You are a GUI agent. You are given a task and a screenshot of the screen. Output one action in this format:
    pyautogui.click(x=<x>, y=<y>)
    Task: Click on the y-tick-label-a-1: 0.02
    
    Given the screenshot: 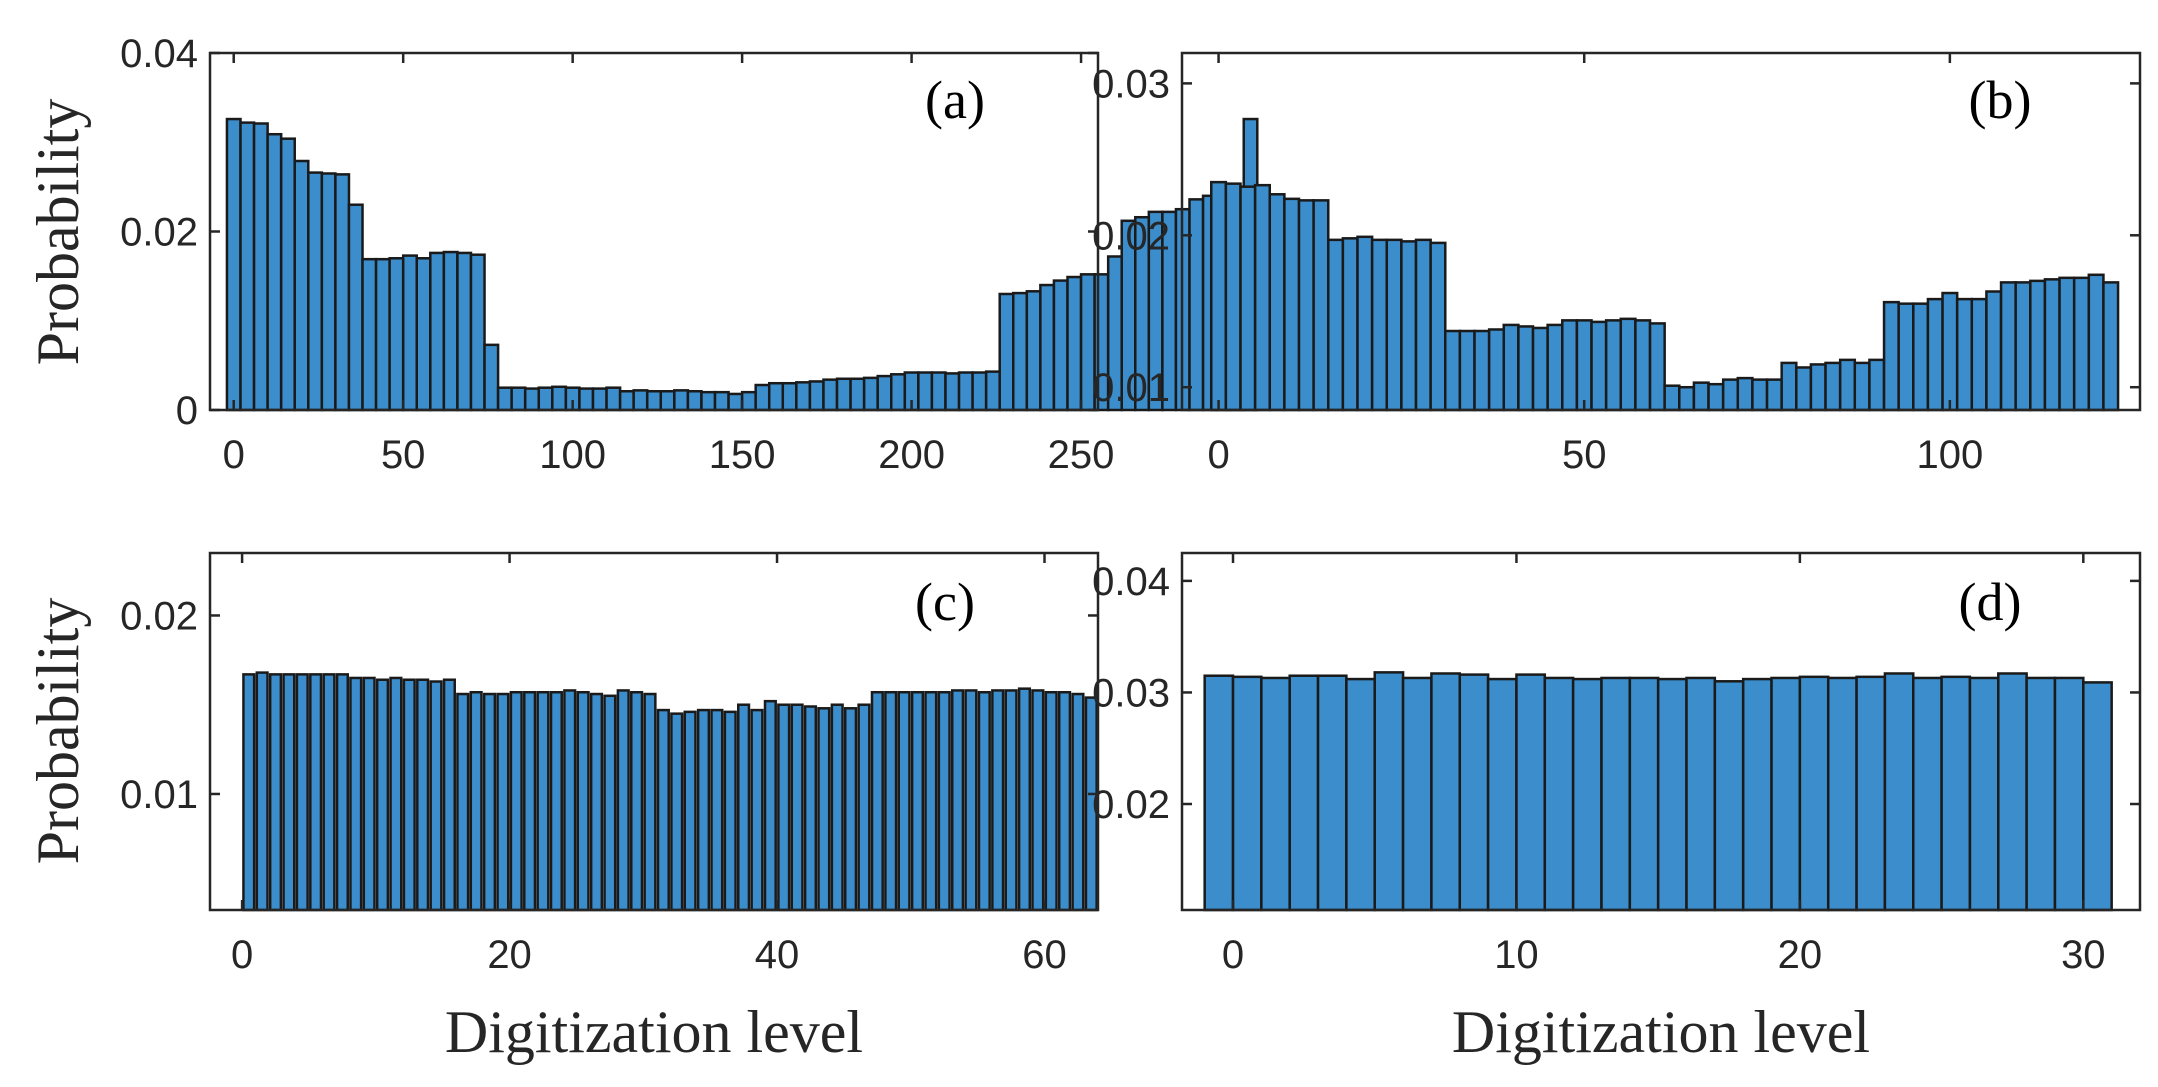 What is the action you would take?
    pyautogui.click(x=159, y=233)
    